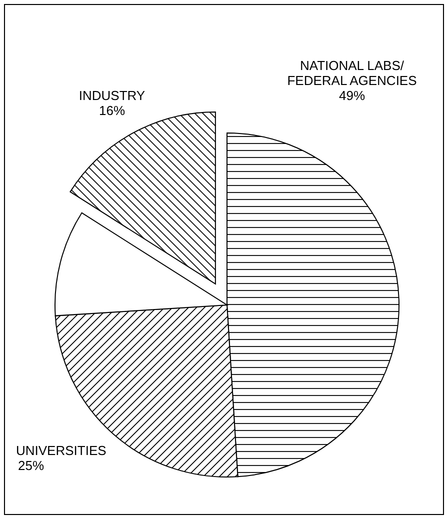  I want to click on slice-label: INDUSTRY, so click(112, 95).